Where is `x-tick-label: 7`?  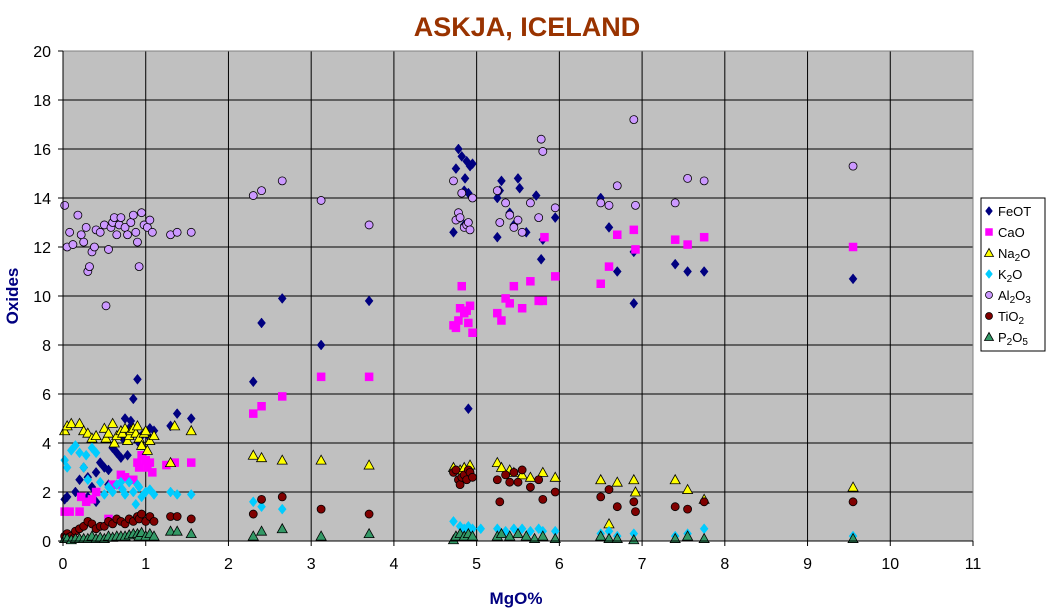 x-tick-label: 7 is located at coordinates (642, 564).